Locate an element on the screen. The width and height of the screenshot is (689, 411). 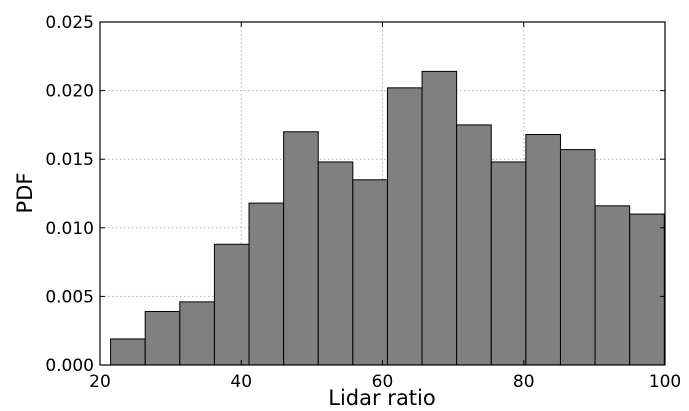
x-tick-labels: 20 40 60 80 100 is located at coordinates (385, 382).